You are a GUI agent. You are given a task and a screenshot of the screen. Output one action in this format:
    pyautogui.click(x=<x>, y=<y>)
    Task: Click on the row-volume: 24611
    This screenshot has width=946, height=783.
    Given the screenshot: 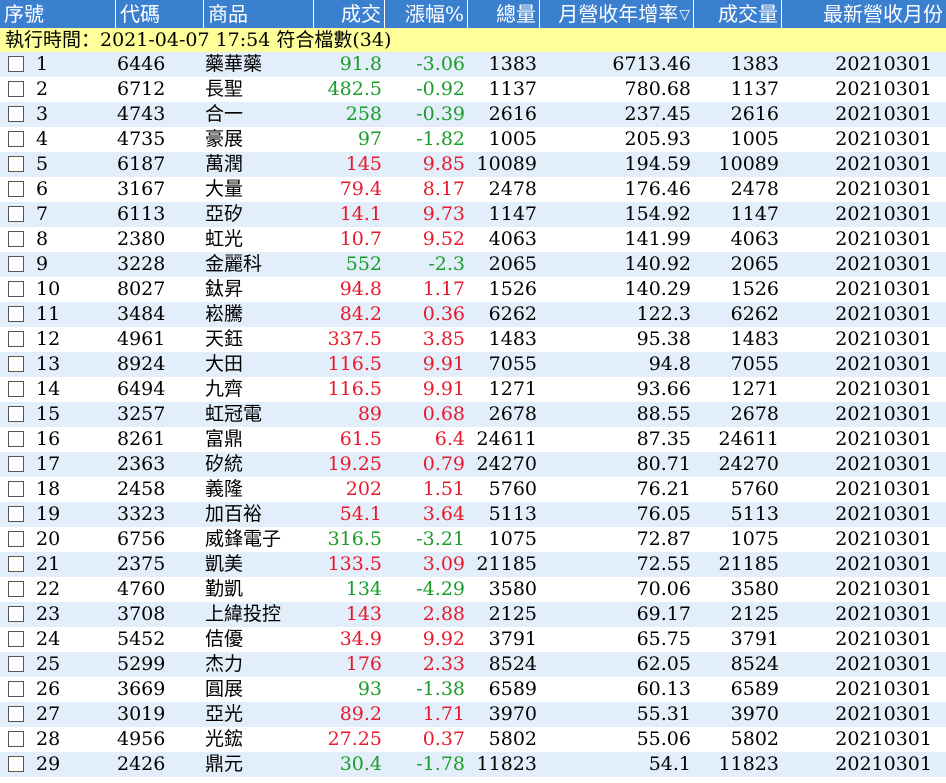 What is the action you would take?
    pyautogui.click(x=506, y=439)
    